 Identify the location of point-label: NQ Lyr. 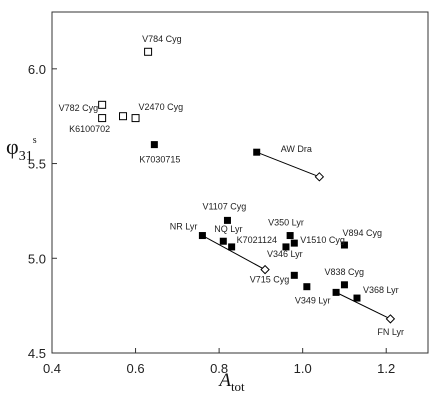
(228, 229).